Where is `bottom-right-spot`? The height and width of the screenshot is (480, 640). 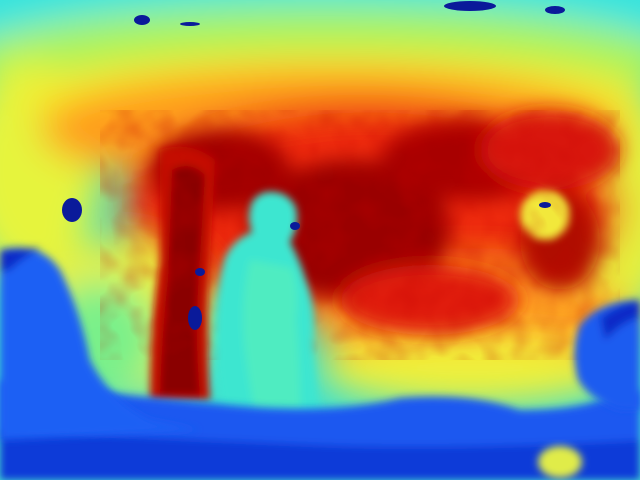
bottom-right-spot is located at coordinates (560, 462).